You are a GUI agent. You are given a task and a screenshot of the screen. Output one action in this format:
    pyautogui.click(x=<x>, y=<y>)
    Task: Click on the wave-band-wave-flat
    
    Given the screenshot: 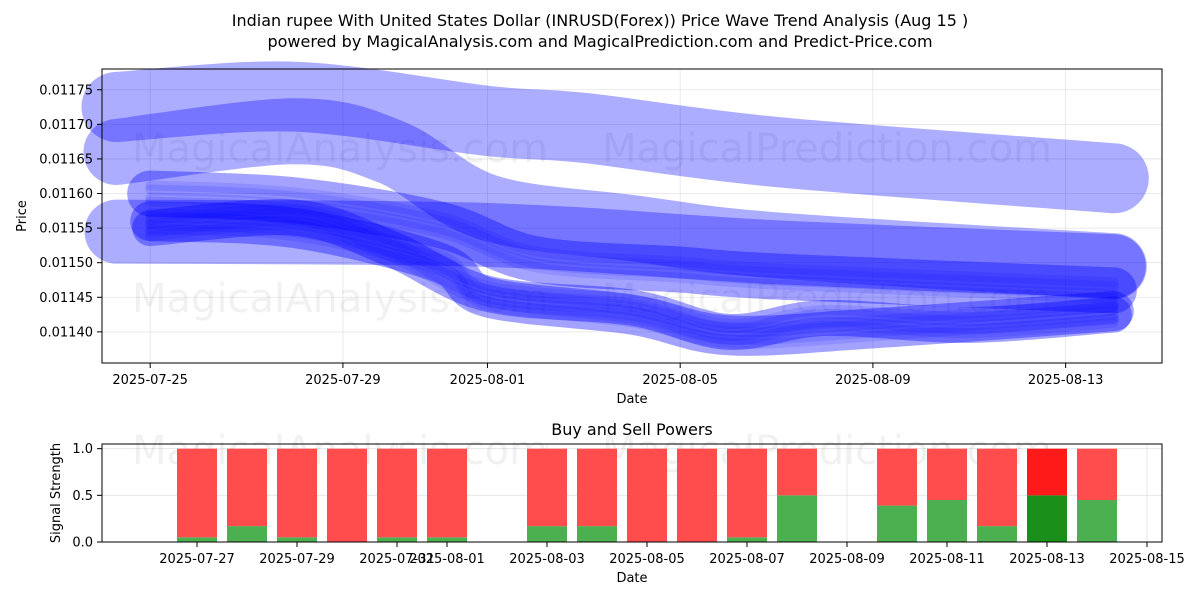 What is the action you would take?
    pyautogui.click(x=615, y=249)
    